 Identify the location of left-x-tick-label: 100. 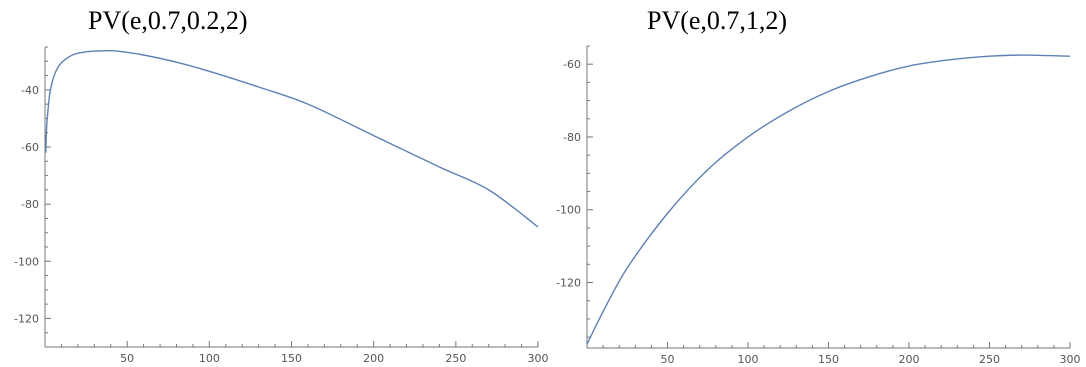
(209, 358).